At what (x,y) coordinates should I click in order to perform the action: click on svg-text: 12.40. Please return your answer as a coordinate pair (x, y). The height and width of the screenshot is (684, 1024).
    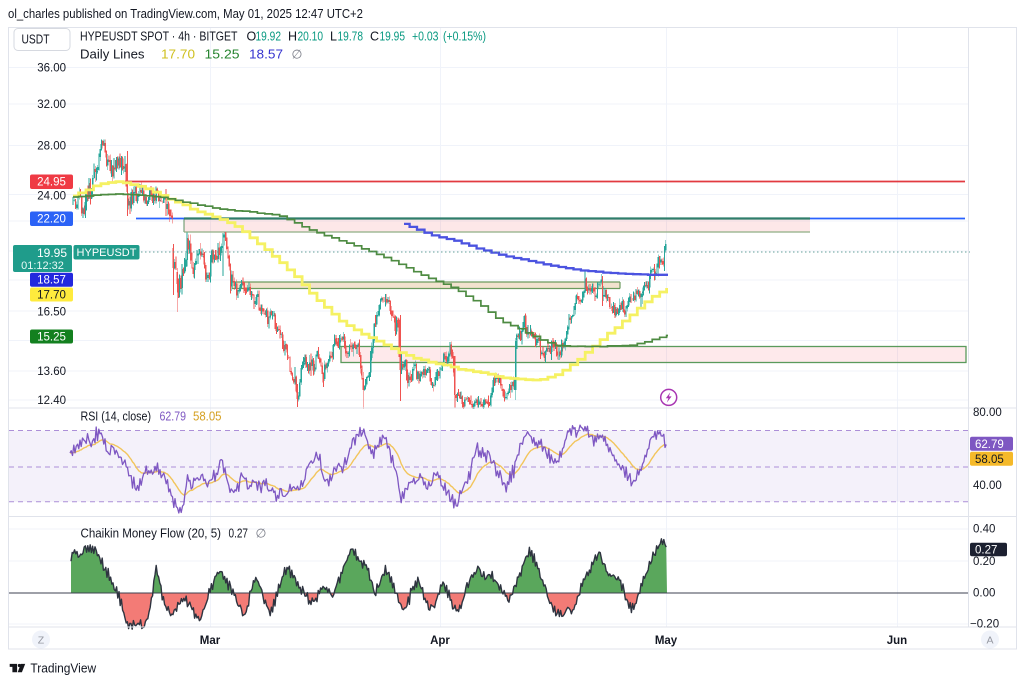
    Looking at the image, I should click on (51, 401).